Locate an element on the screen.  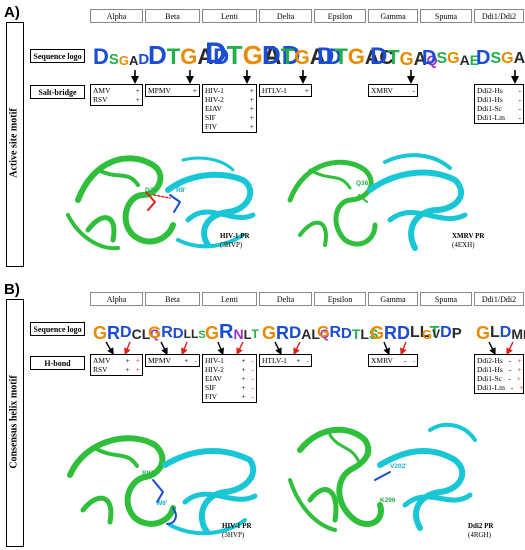
panel-a-group-4: Epsilon is located at coordinates (340, 16).